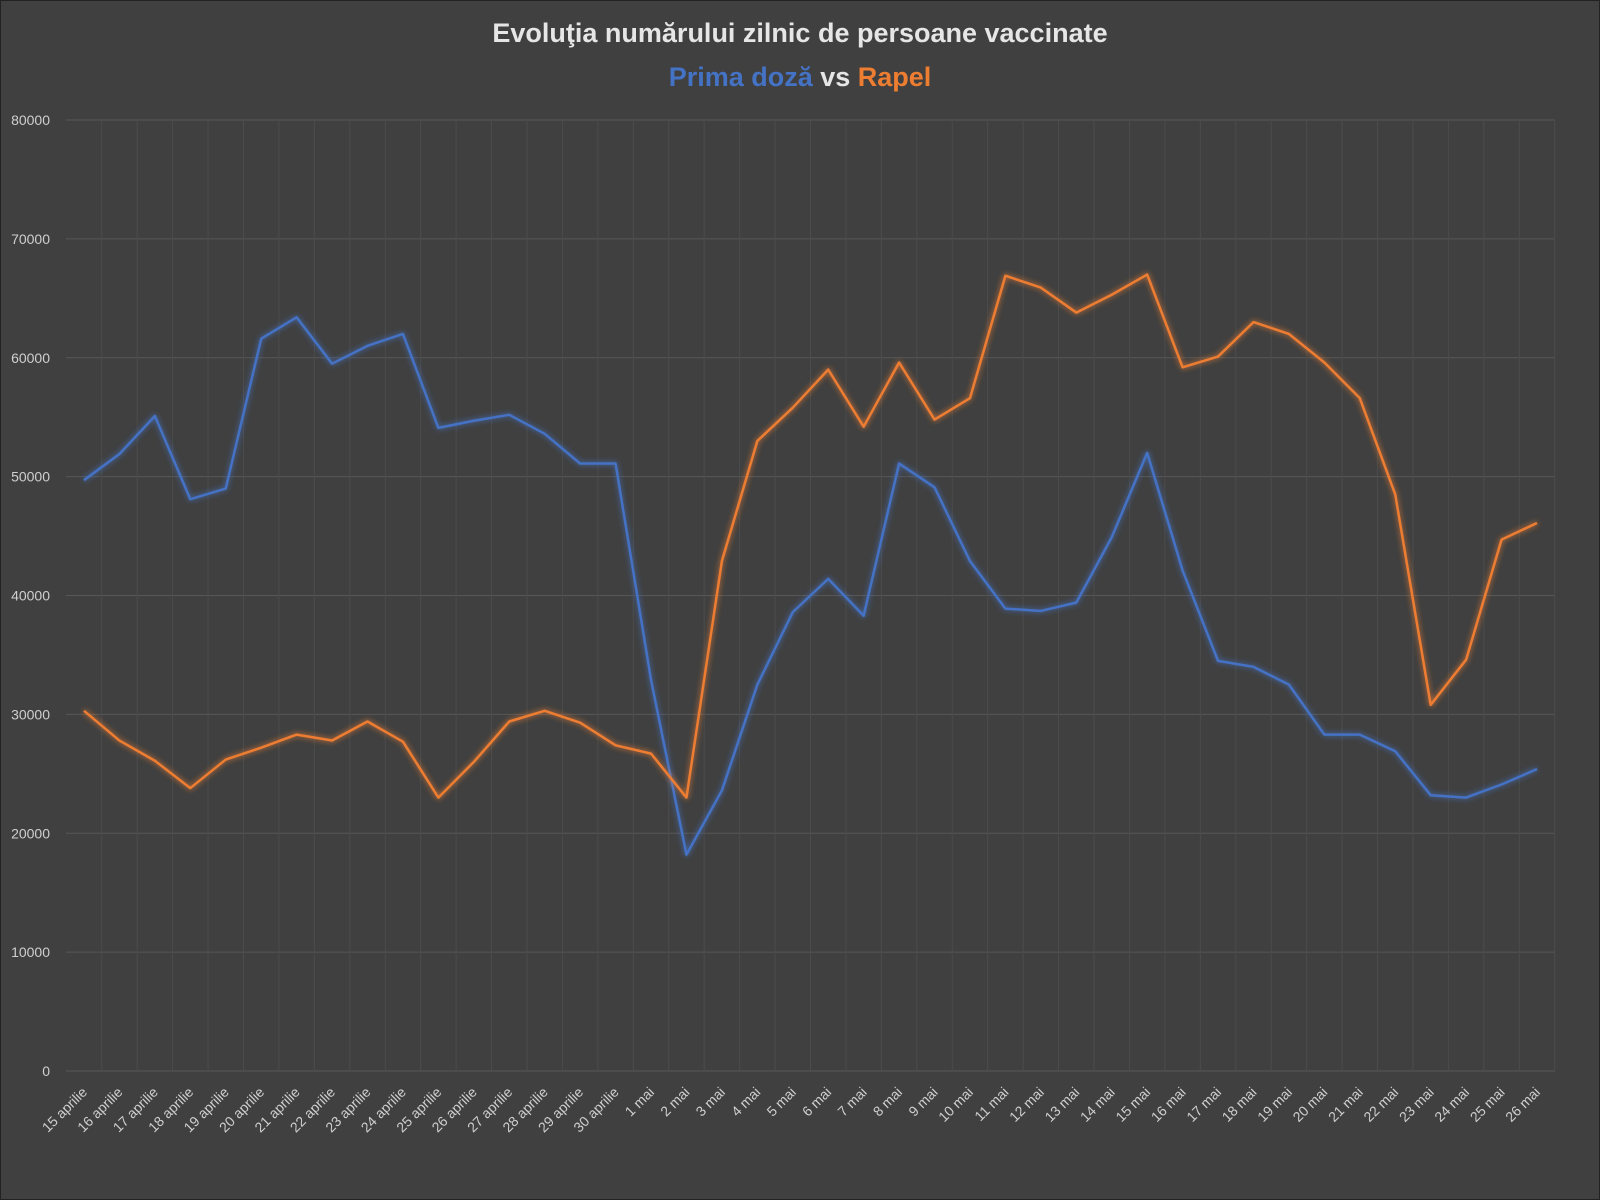 Image resolution: width=1600 pixels, height=1200 pixels. Describe the element at coordinates (675, 1102) in the screenshot. I see `x-tick-label: 2 mai` at that location.